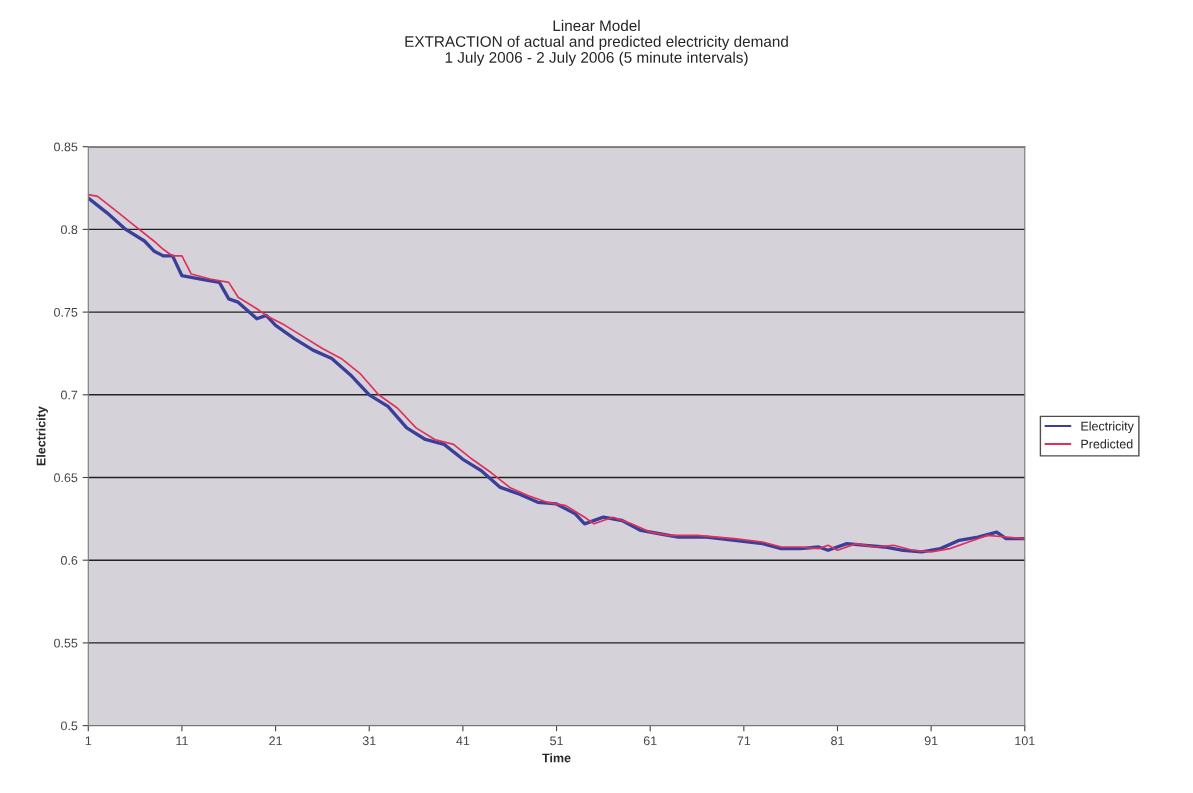 The height and width of the screenshot is (793, 1193). Describe the element at coordinates (66, 312) in the screenshot. I see `y-tick-label: 0.75` at that location.